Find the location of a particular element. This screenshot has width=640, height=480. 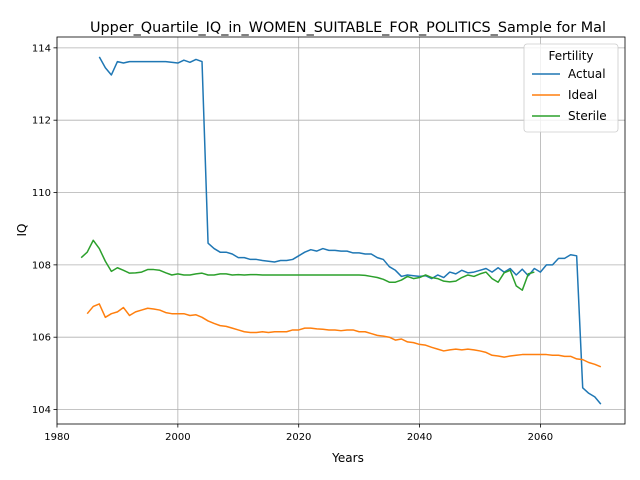

x-tick-label: 1980 is located at coordinates (56, 437).